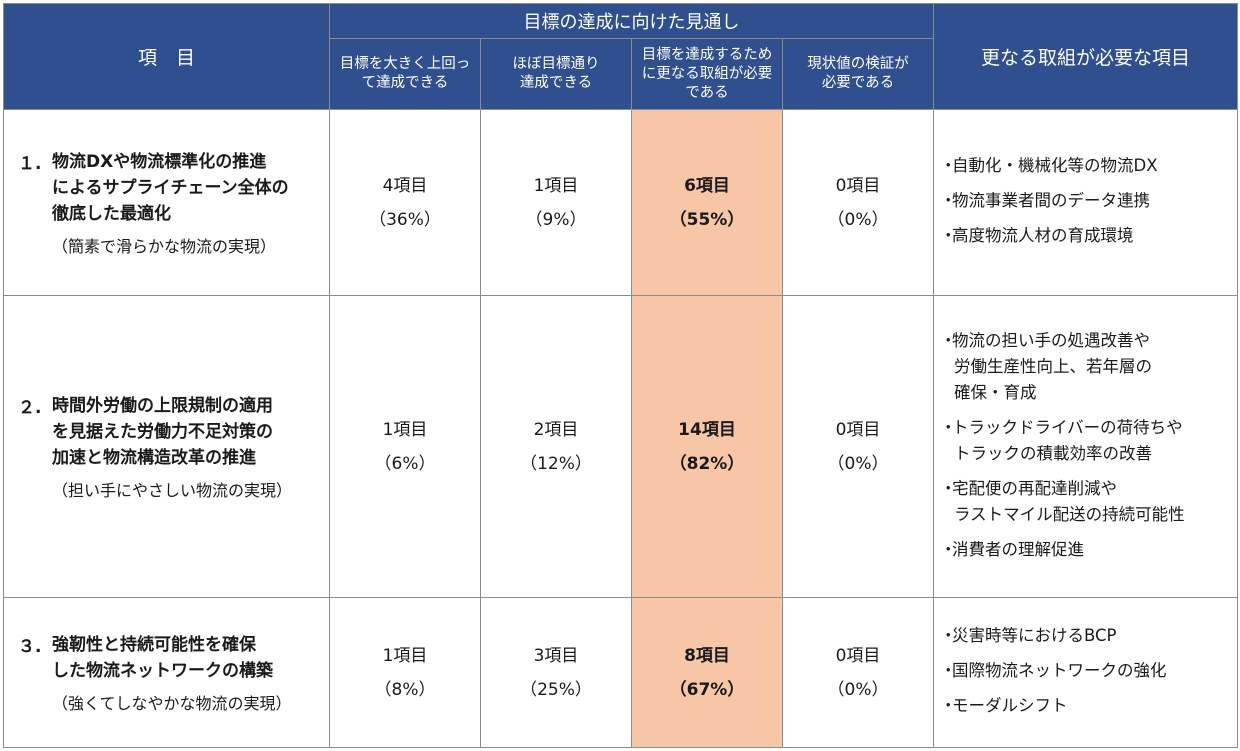 This screenshot has height=751, width=1240. What do you see at coordinates (1051, 200) in the screenshot?
I see `needs-text: 物流事業者間のデータ連携` at bounding box center [1051, 200].